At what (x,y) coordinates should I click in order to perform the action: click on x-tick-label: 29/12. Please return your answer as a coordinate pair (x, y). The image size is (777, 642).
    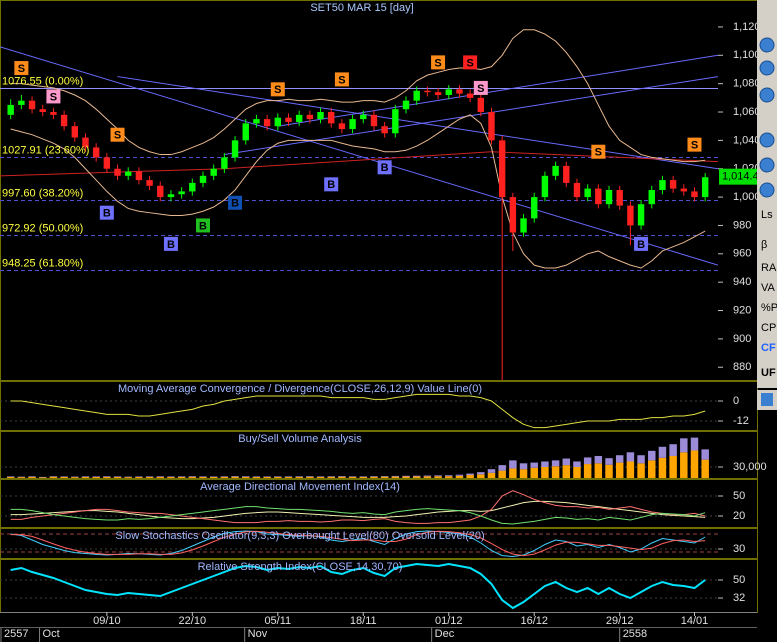
    Looking at the image, I should click on (620, 621).